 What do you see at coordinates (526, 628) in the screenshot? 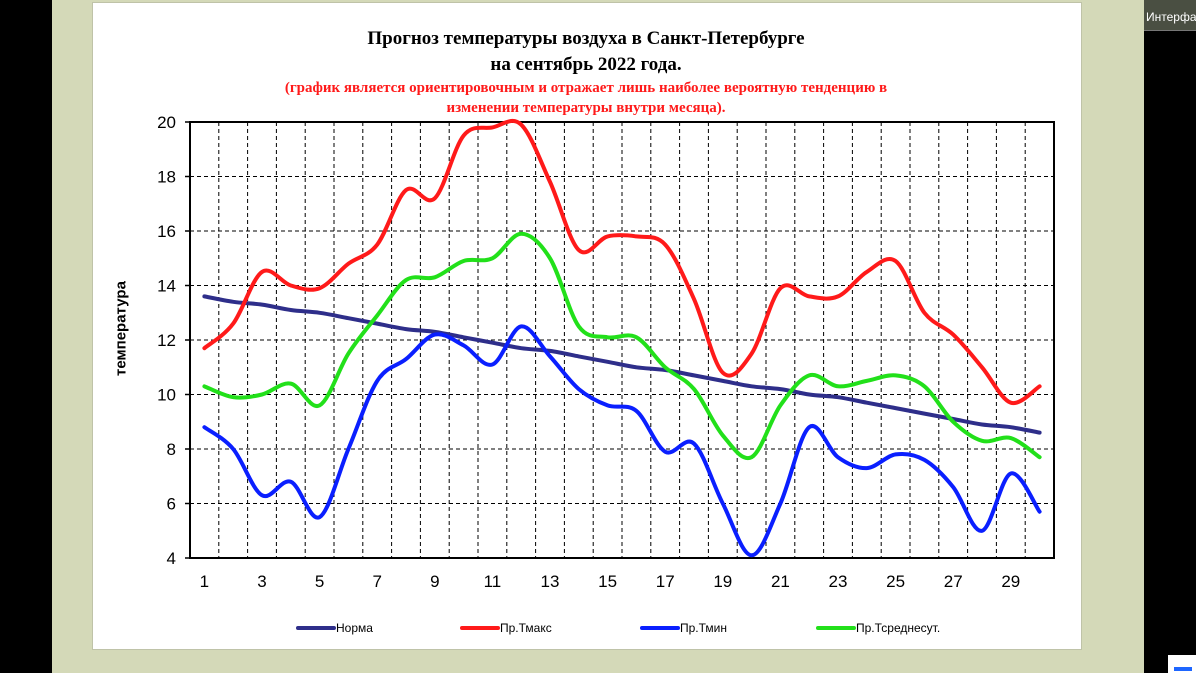
I see `legend-label-2: Пр.Тмакс` at bounding box center [526, 628].